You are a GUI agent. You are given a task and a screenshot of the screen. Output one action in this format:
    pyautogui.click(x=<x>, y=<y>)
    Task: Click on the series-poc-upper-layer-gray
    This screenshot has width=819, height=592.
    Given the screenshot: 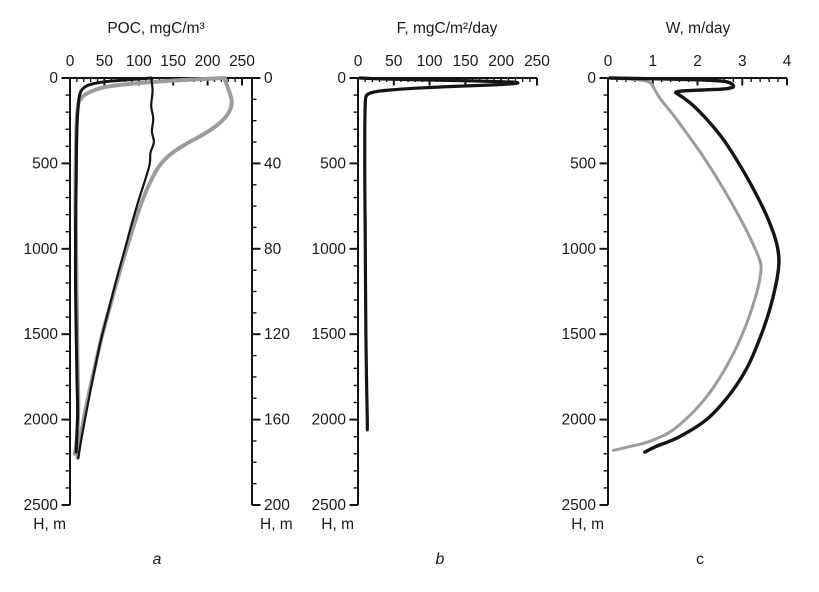 What is the action you would take?
    pyautogui.click(x=154, y=268)
    